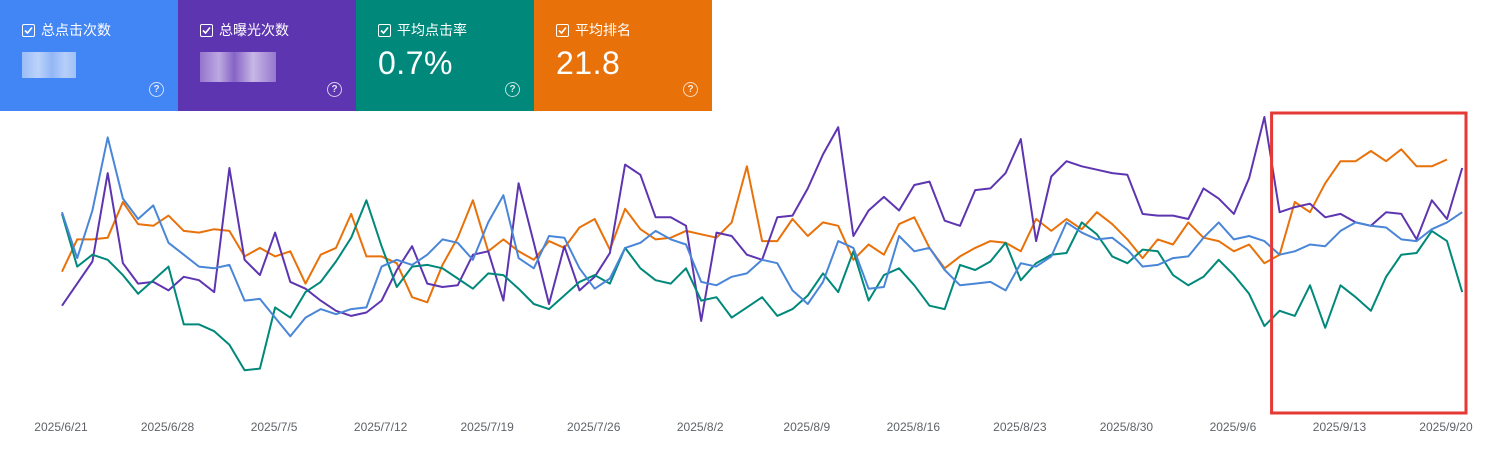 The width and height of the screenshot is (1490, 451). Describe the element at coordinates (1233, 427) in the screenshot. I see `x-tick-label: 2025/9/6` at that location.